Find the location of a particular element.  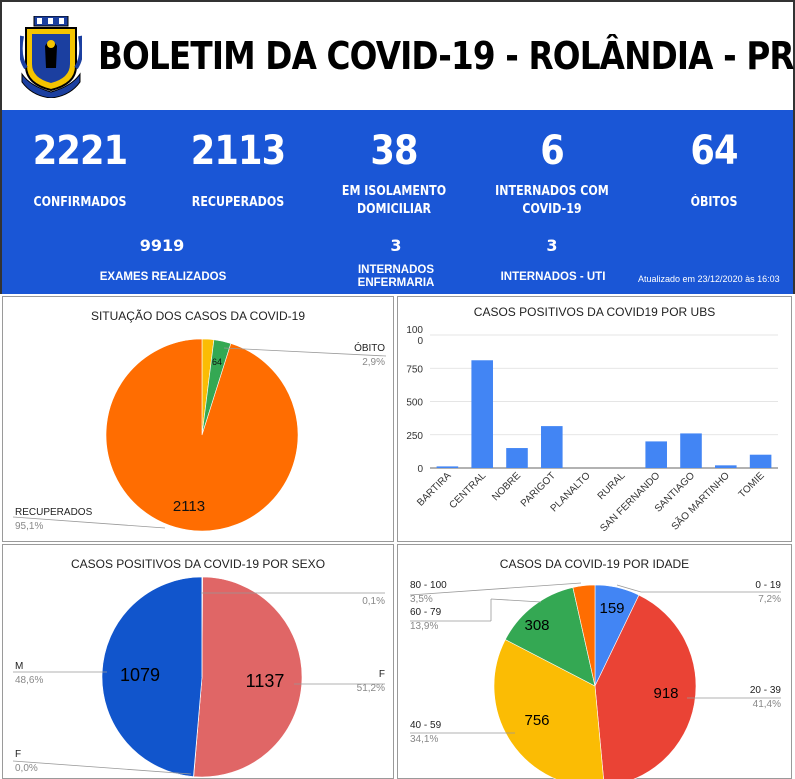

age-40-59-legend-pct: 34,1% is located at coordinates (424, 739).